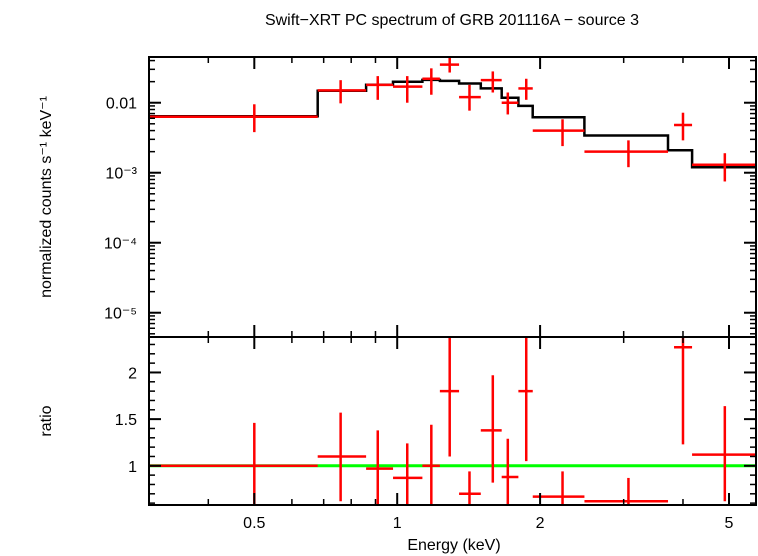 This screenshot has width=758, height=556. Describe the element at coordinates (729, 523) in the screenshot. I see `x-tick-label: 5` at that location.